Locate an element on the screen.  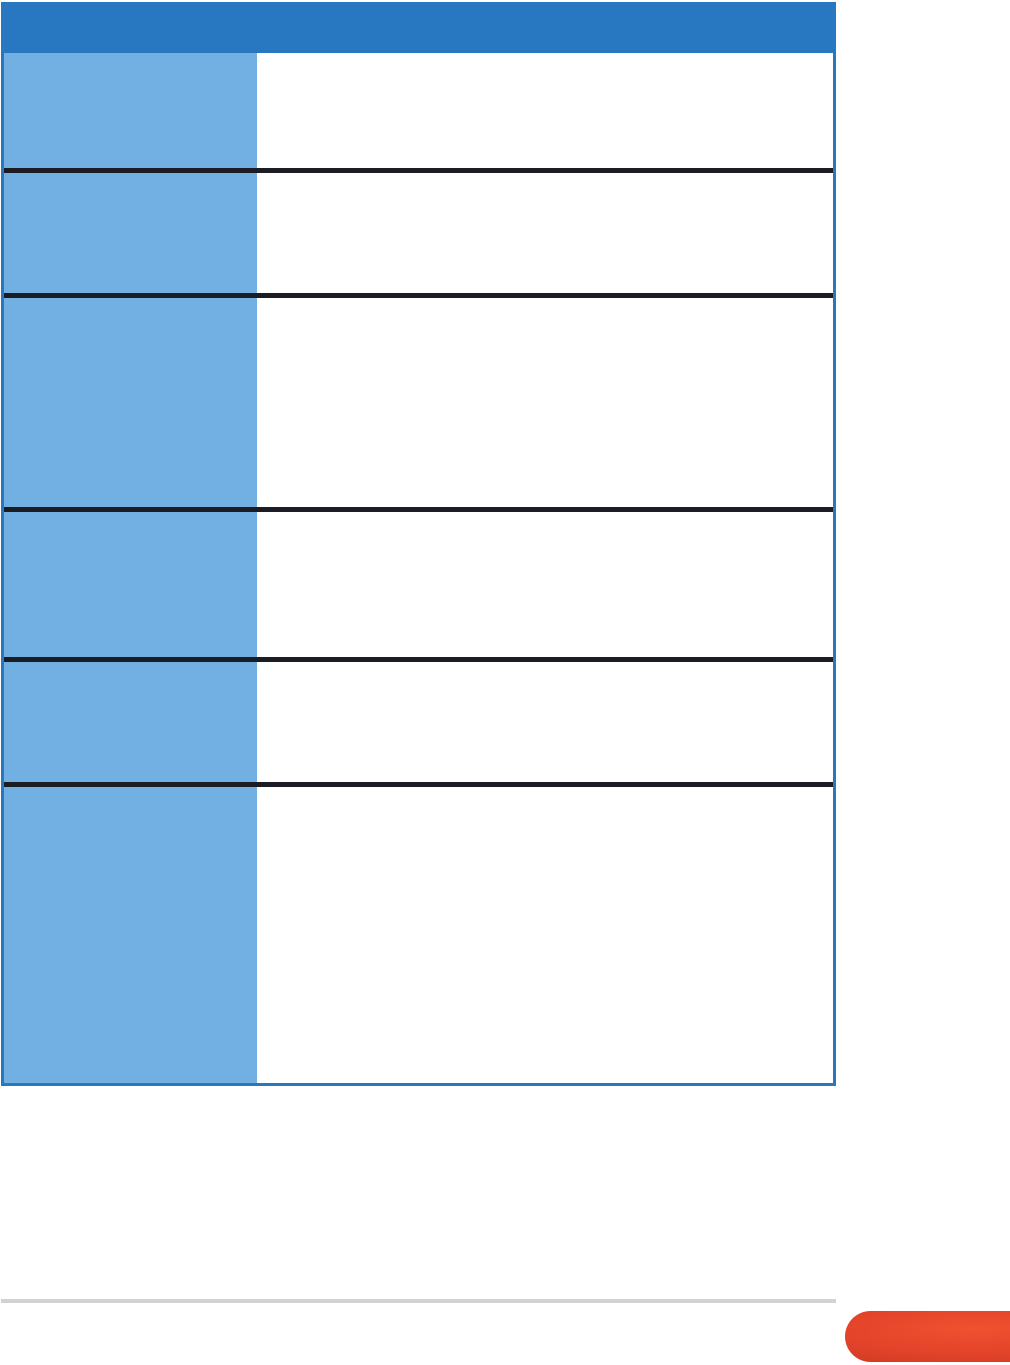
table-header-bar is located at coordinates (418, 27).